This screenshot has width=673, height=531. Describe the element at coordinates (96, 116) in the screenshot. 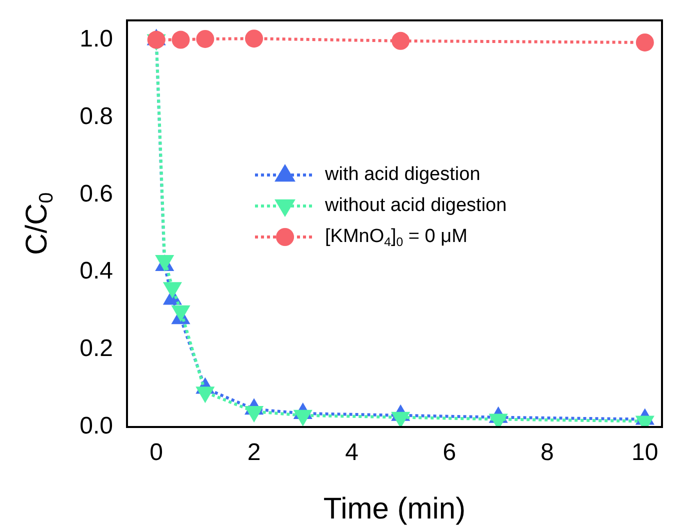

I see `y-tick-label: 0.8` at that location.